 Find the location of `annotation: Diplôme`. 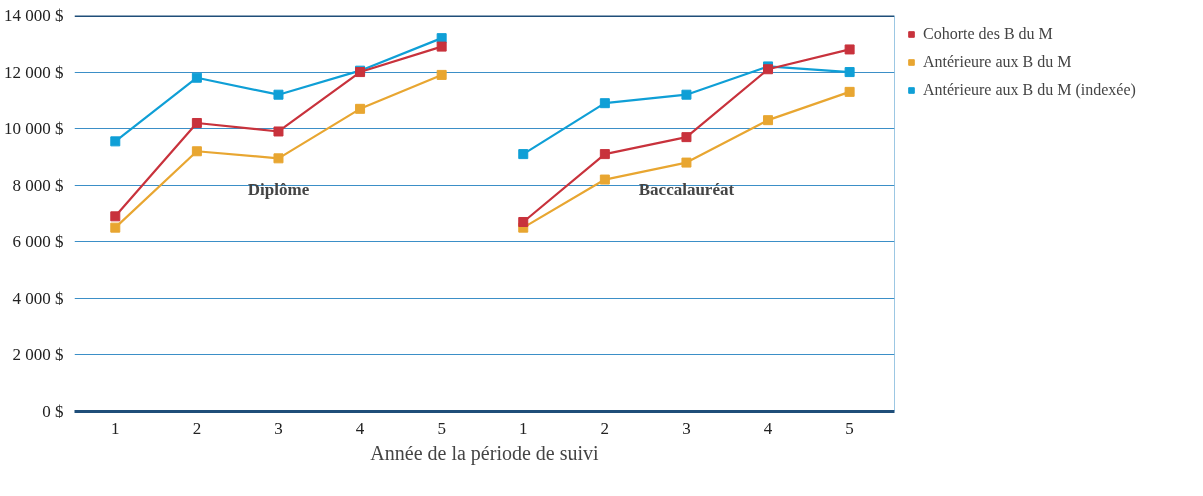

annotation: Diplôme is located at coordinates (278, 190).